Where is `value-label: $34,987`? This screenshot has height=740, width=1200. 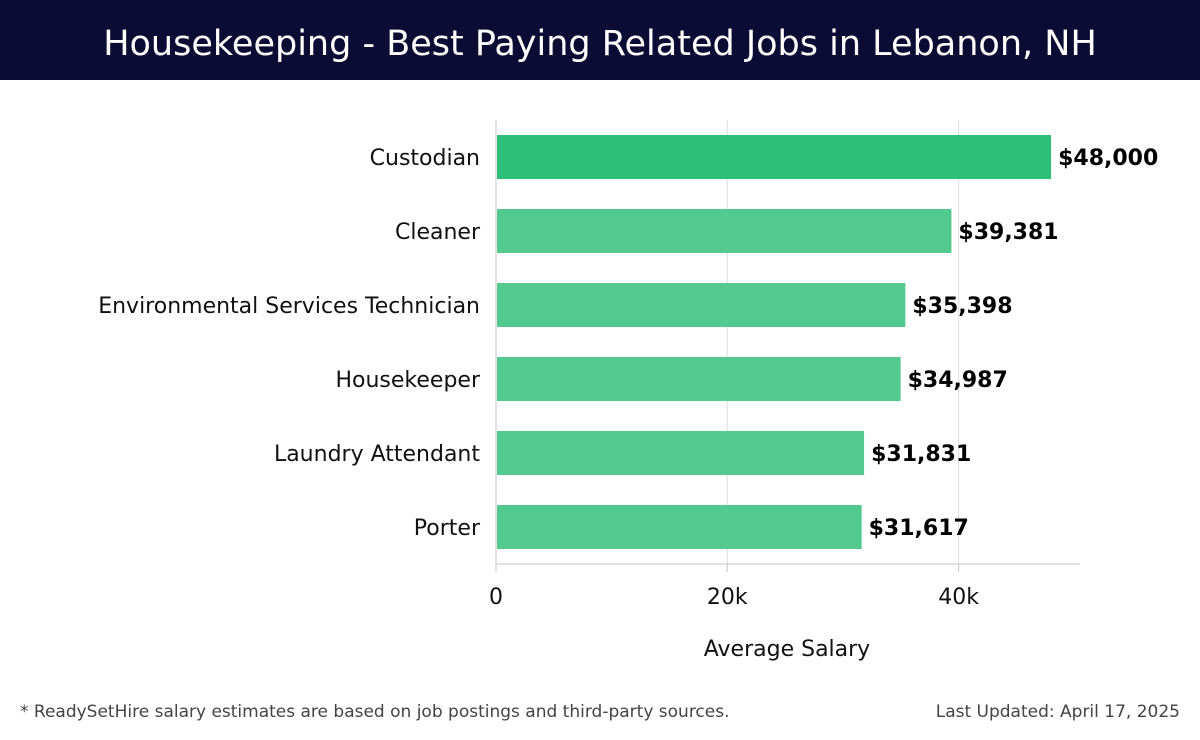 value-label: $34,987 is located at coordinates (958, 380).